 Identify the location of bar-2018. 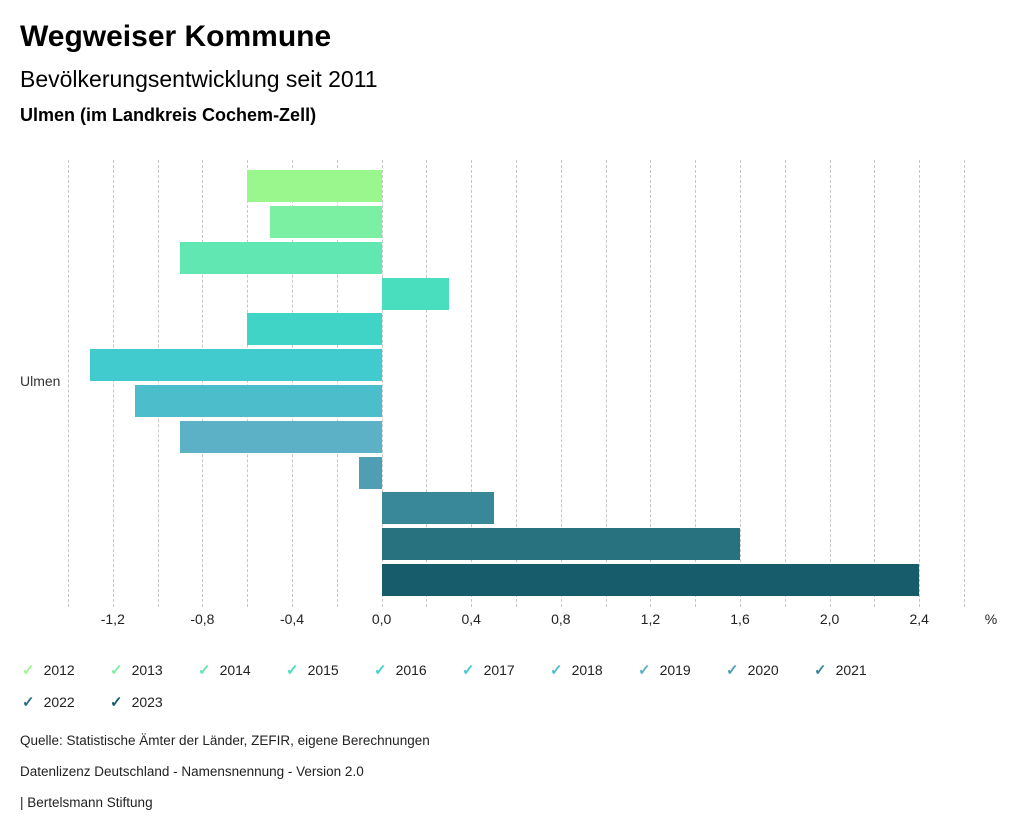
(258, 400).